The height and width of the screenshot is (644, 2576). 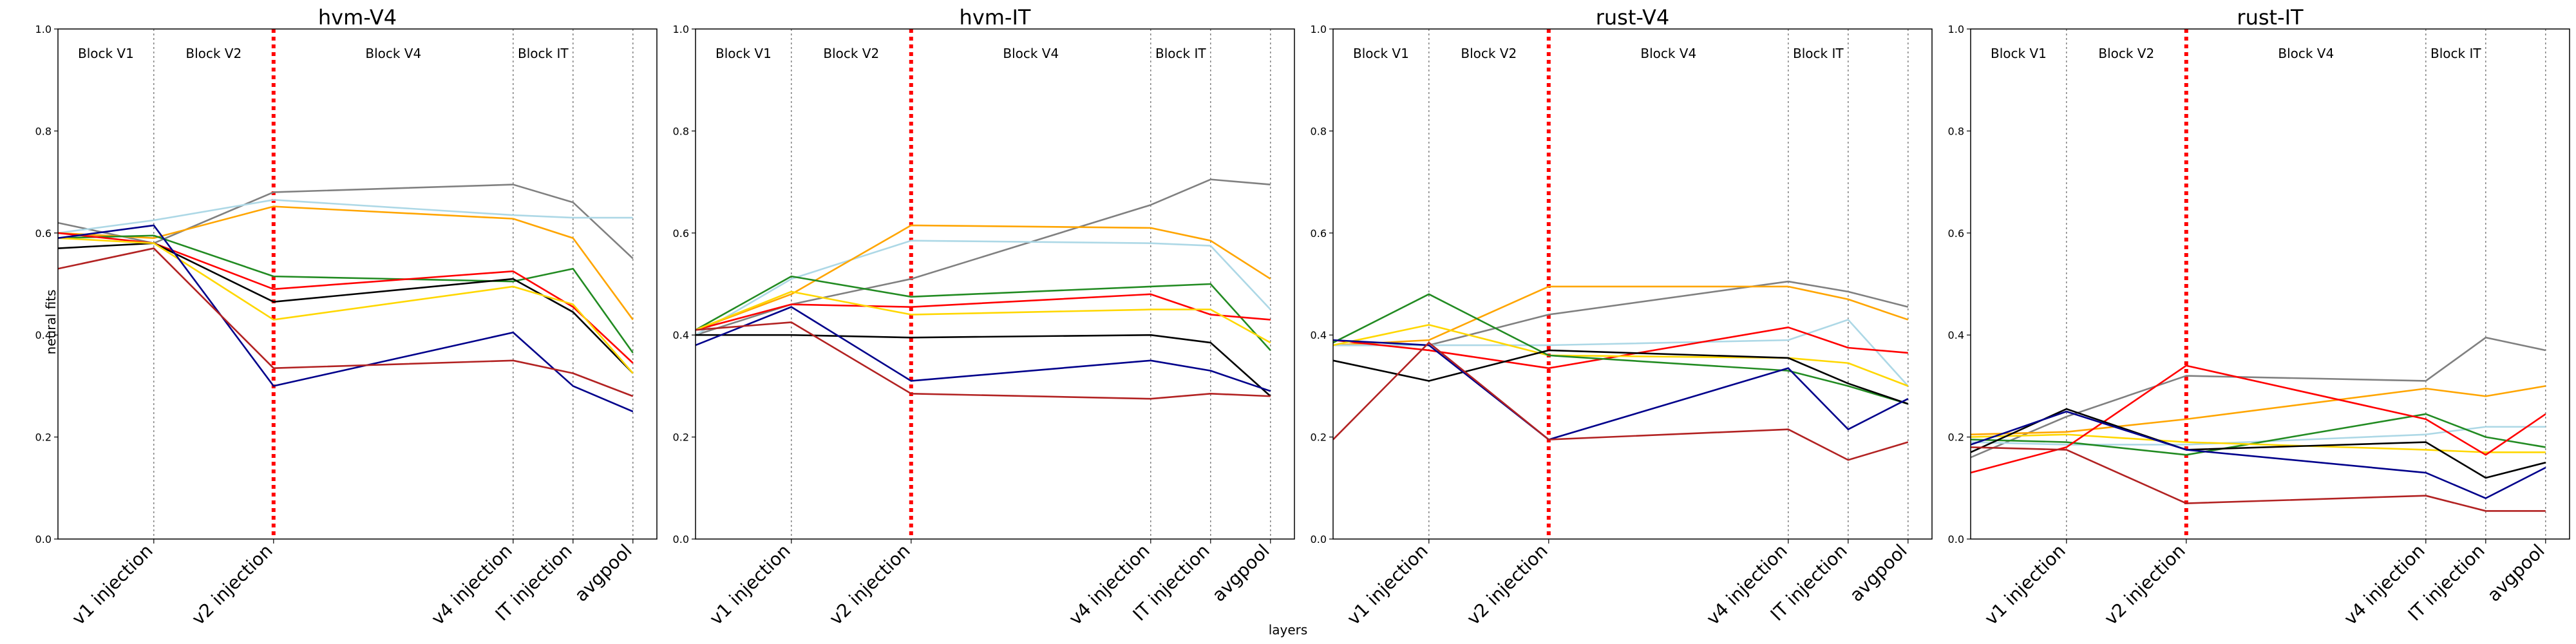 What do you see at coordinates (1288, 630) in the screenshot?
I see `x-axis-label: layers` at bounding box center [1288, 630].